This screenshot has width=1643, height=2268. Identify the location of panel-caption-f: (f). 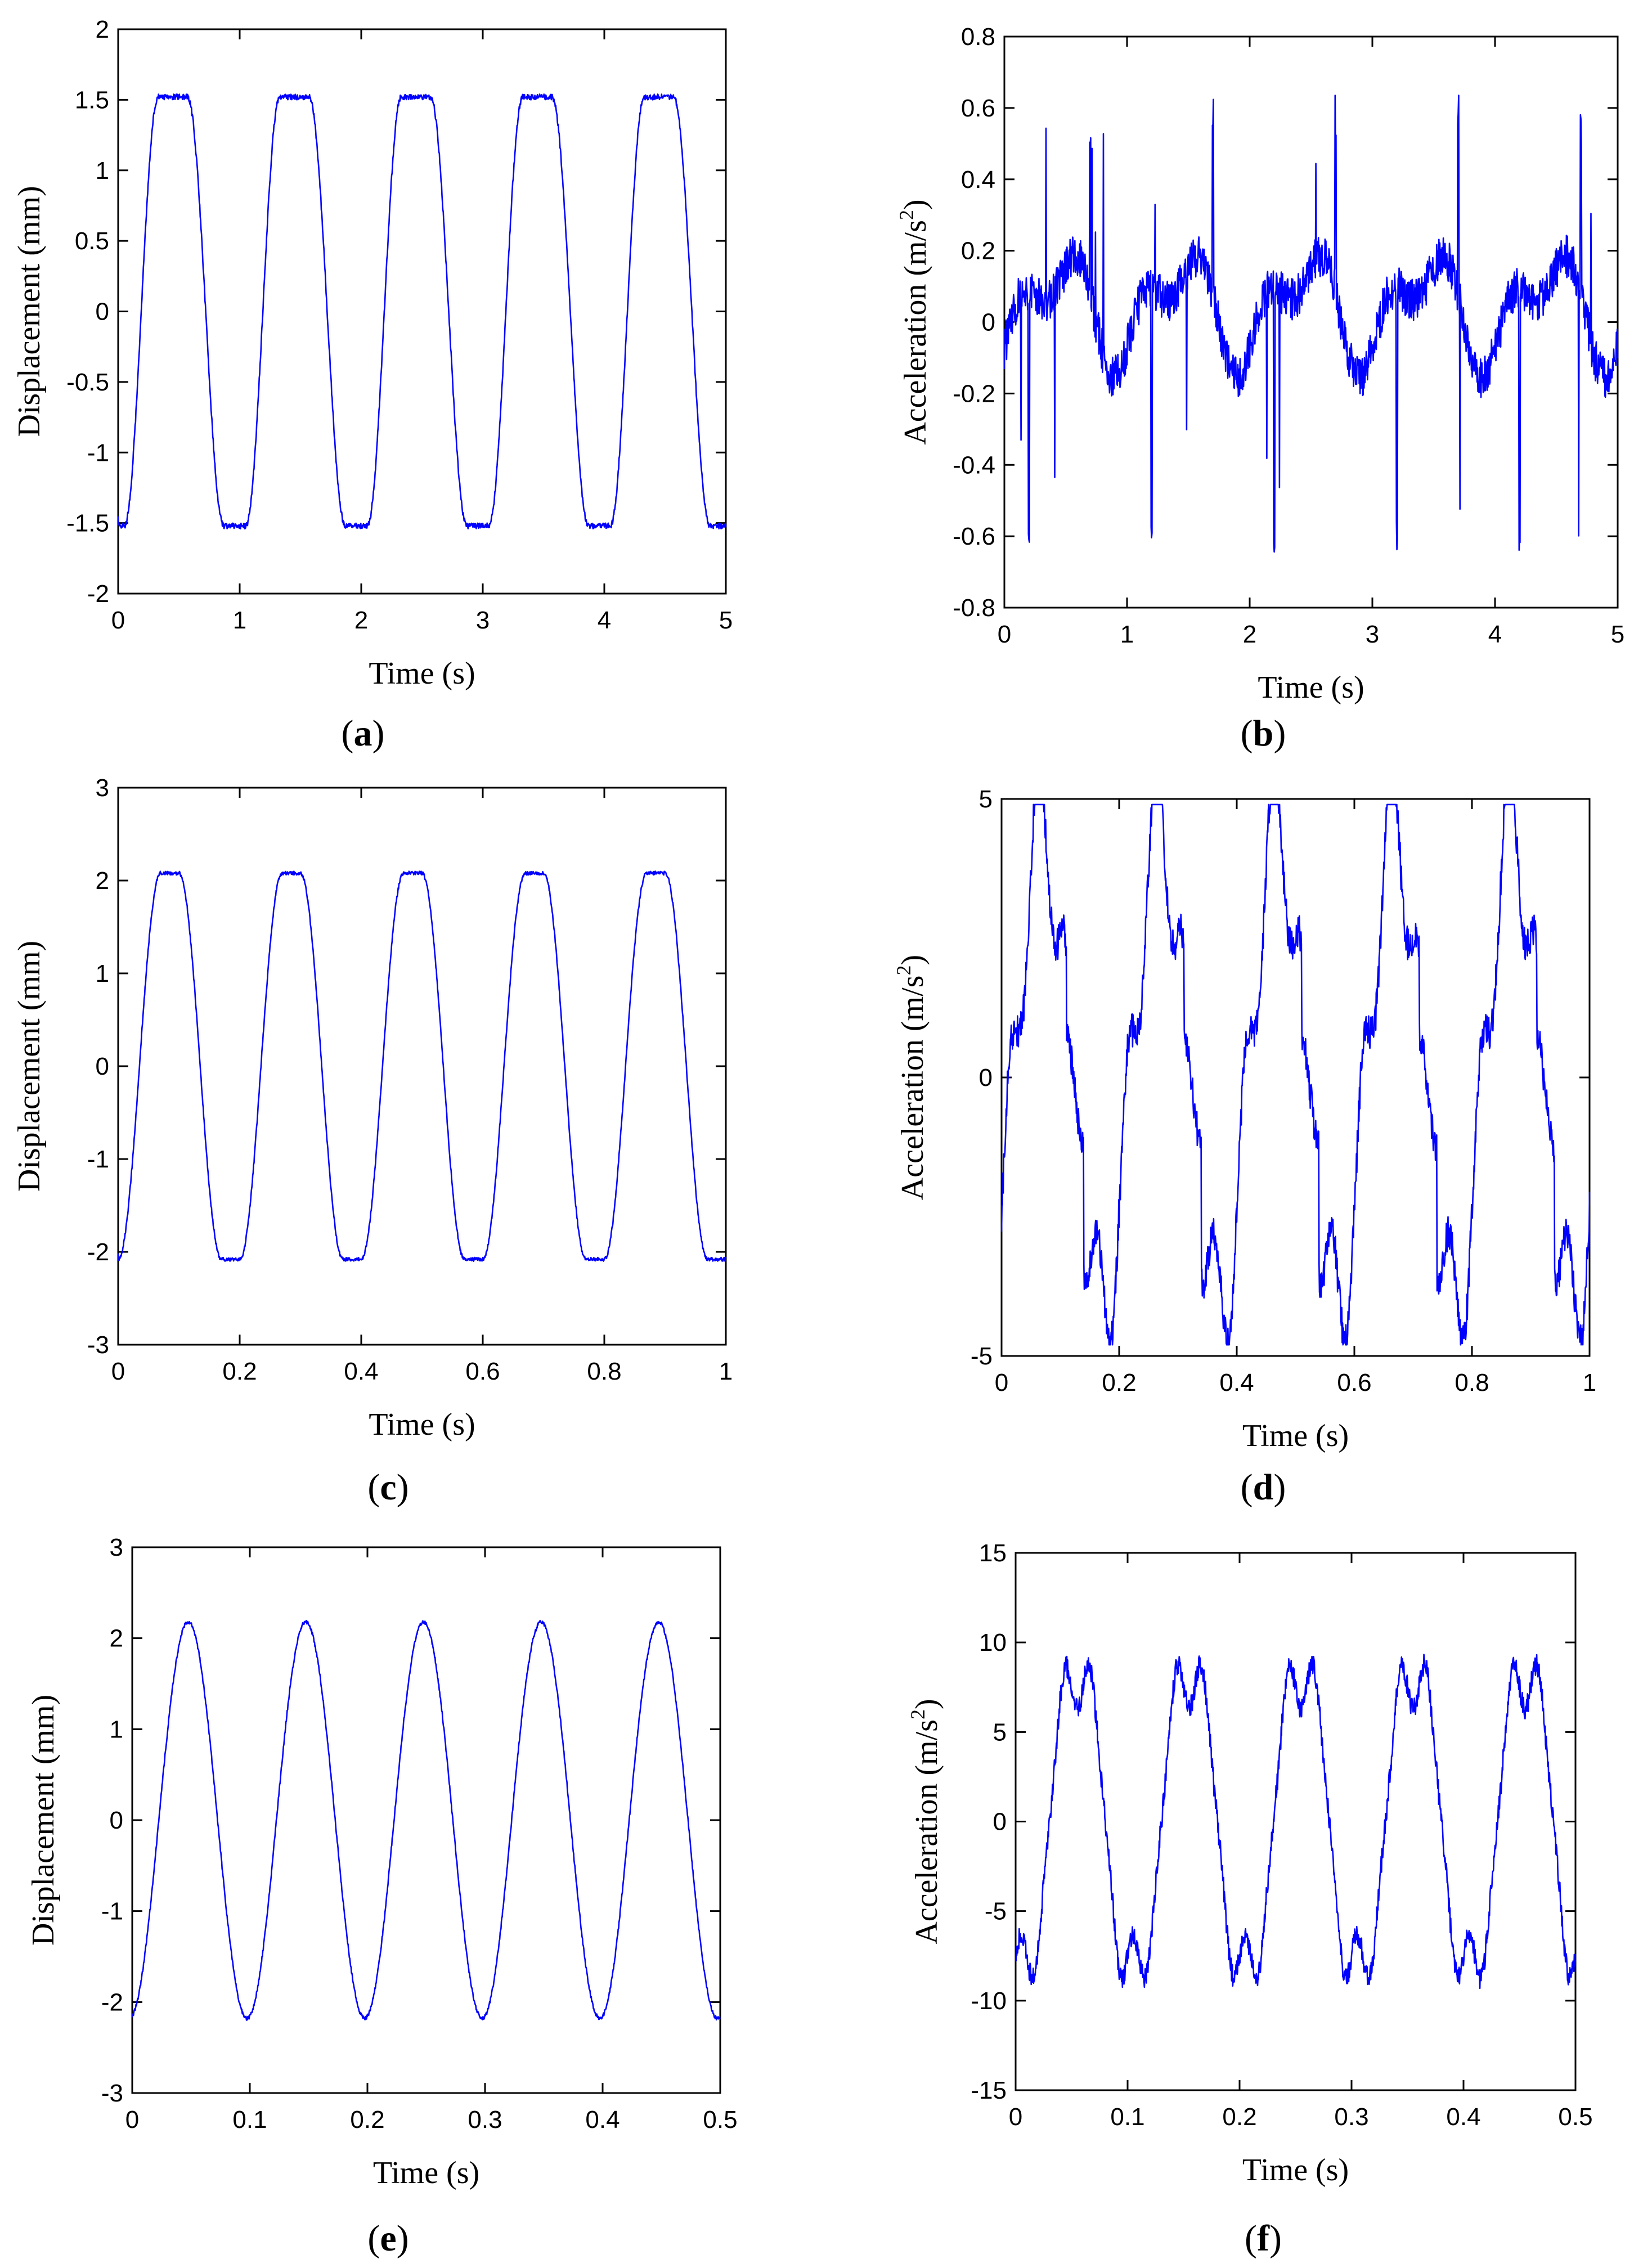
(1263, 2238).